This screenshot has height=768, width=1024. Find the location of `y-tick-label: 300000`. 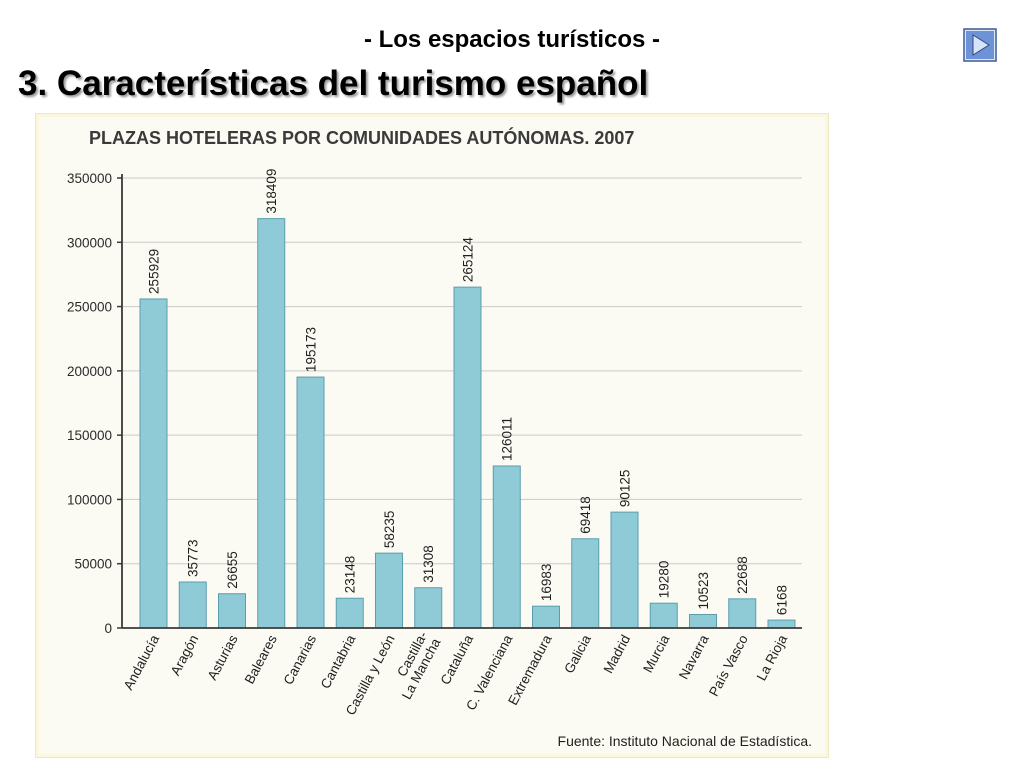

y-tick-label: 300000 is located at coordinates (89, 242).